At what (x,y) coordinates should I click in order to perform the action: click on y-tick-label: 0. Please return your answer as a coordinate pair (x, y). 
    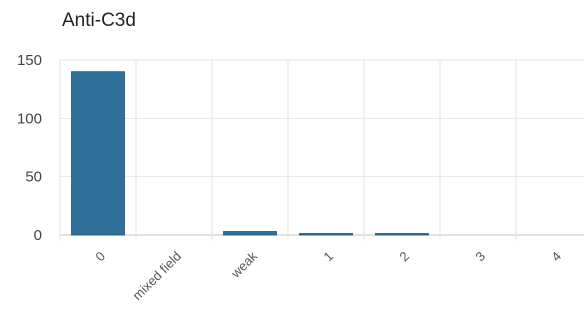
    Looking at the image, I should click on (38, 235).